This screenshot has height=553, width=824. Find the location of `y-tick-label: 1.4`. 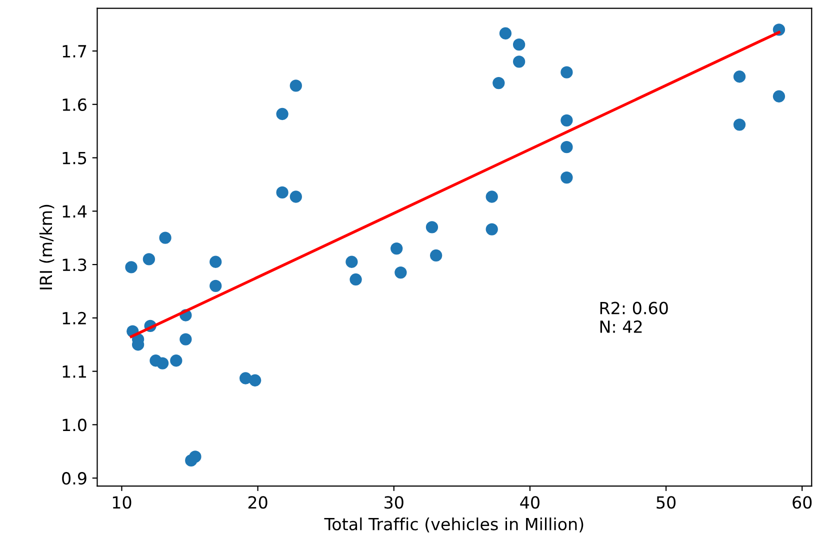

y-tick-label: 1.4 is located at coordinates (74, 211).